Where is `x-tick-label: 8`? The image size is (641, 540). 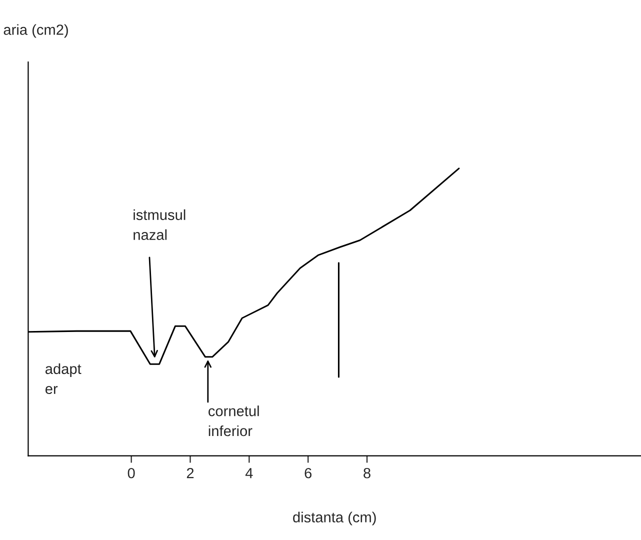 x-tick-label: 8 is located at coordinates (367, 473).